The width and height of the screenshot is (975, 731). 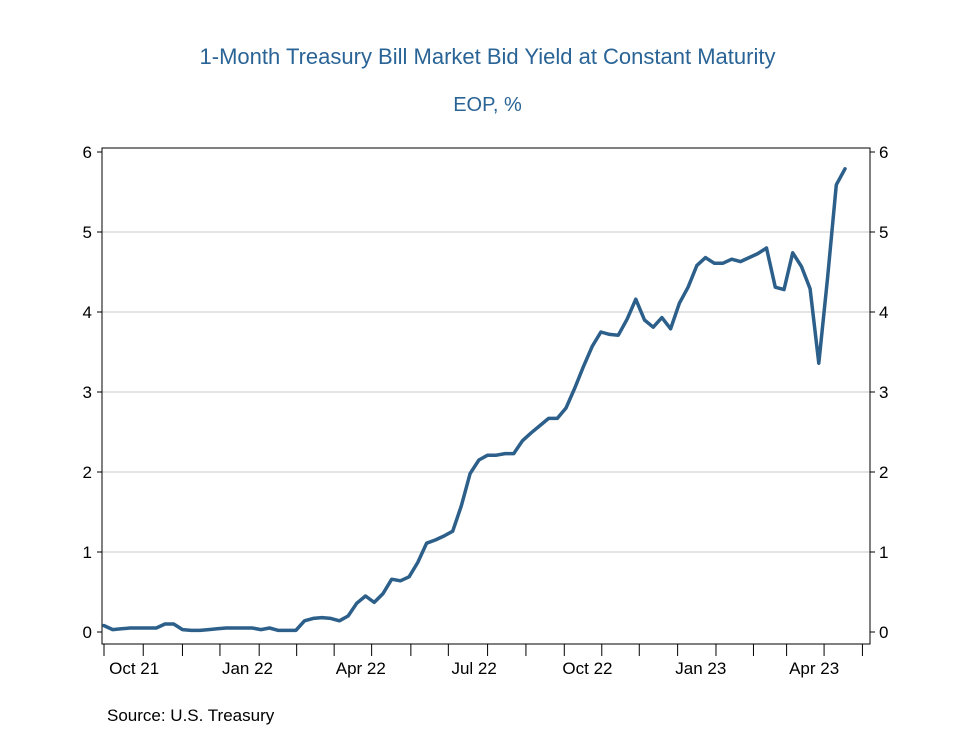 I want to click on y-tick-label-right: 4, so click(x=883, y=312).